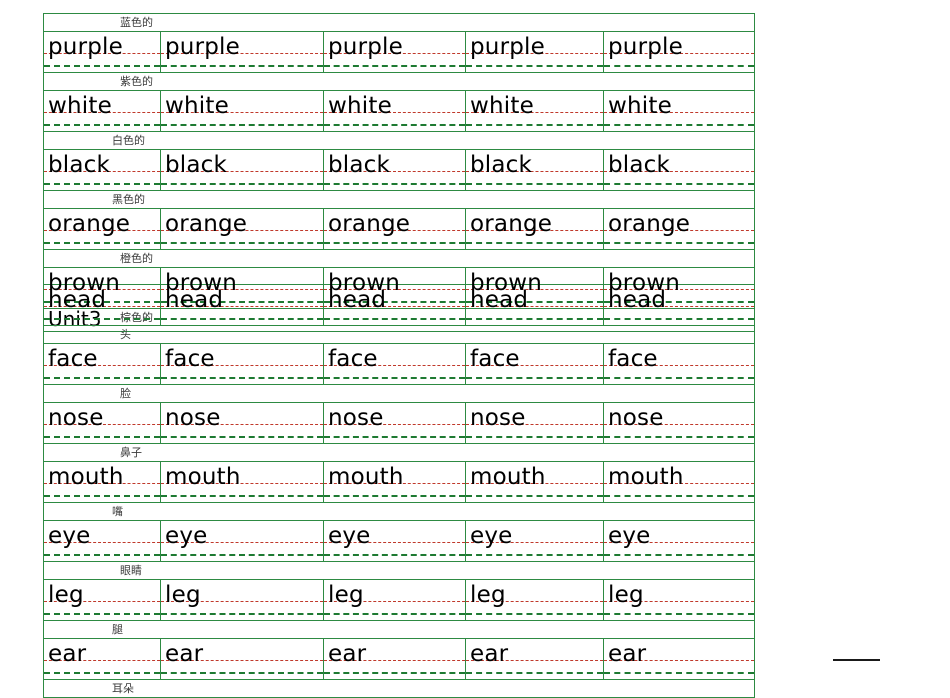 Image resolution: width=950 pixels, height=698 pixels. I want to click on annotation-row: 嘴, so click(399, 511).